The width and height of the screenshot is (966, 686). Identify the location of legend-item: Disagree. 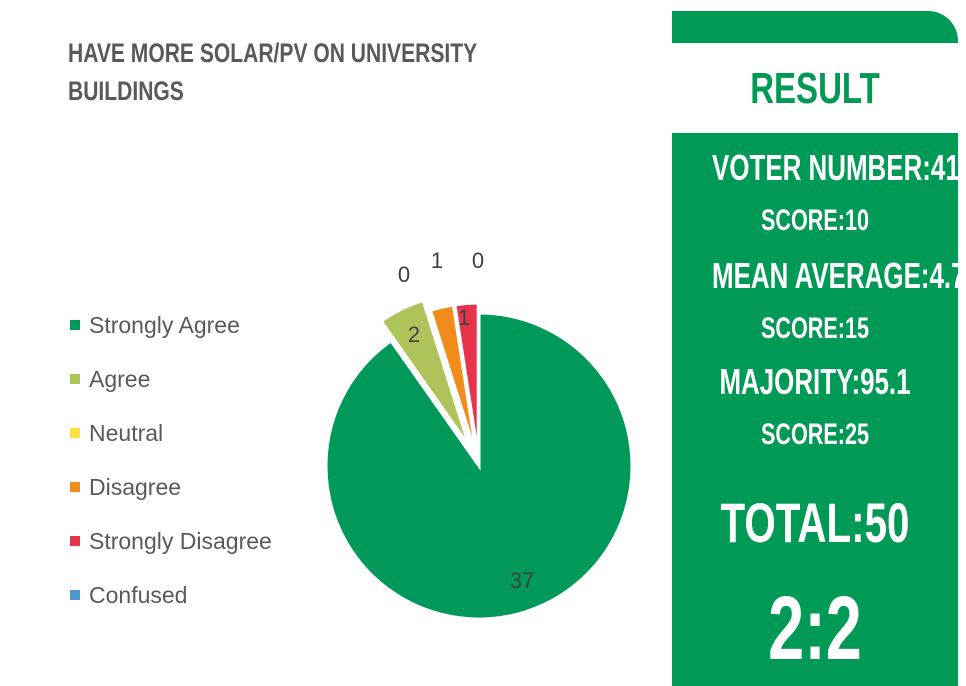
(171, 487).